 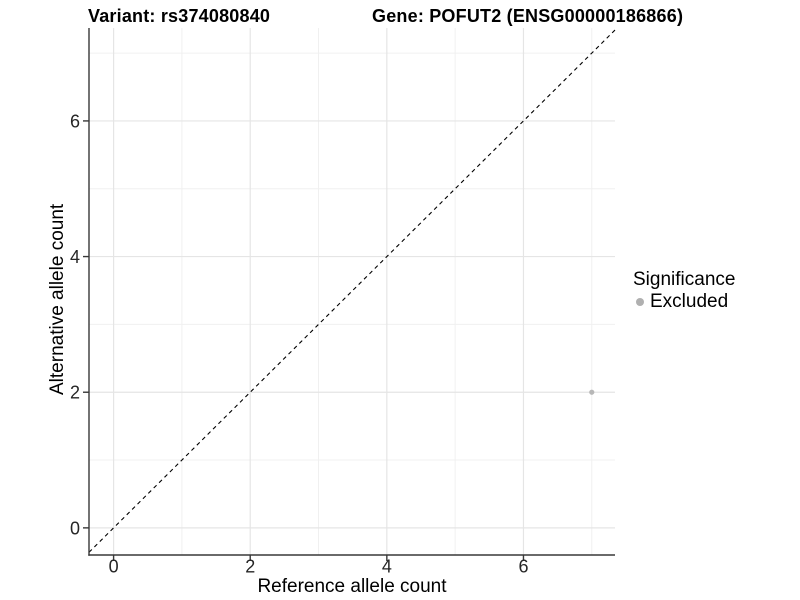 What do you see at coordinates (387, 567) in the screenshot?
I see `x-tick-label: 4` at bounding box center [387, 567].